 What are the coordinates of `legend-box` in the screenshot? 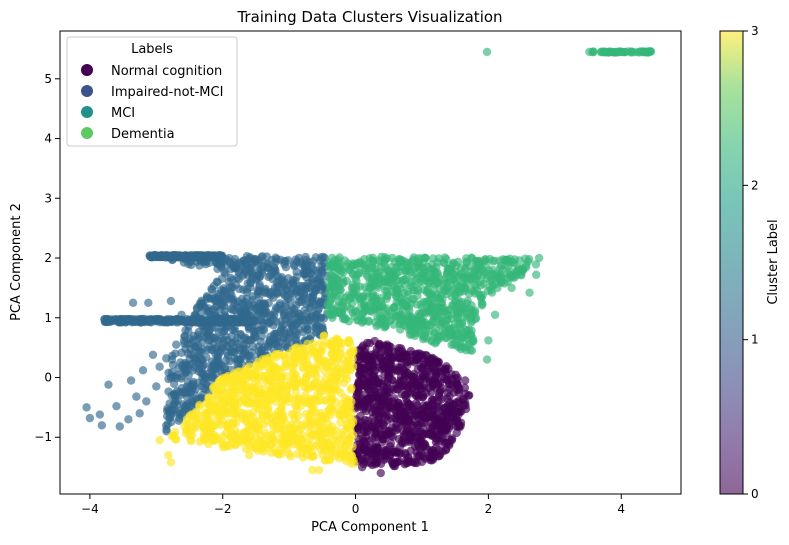 It's located at (152, 91).